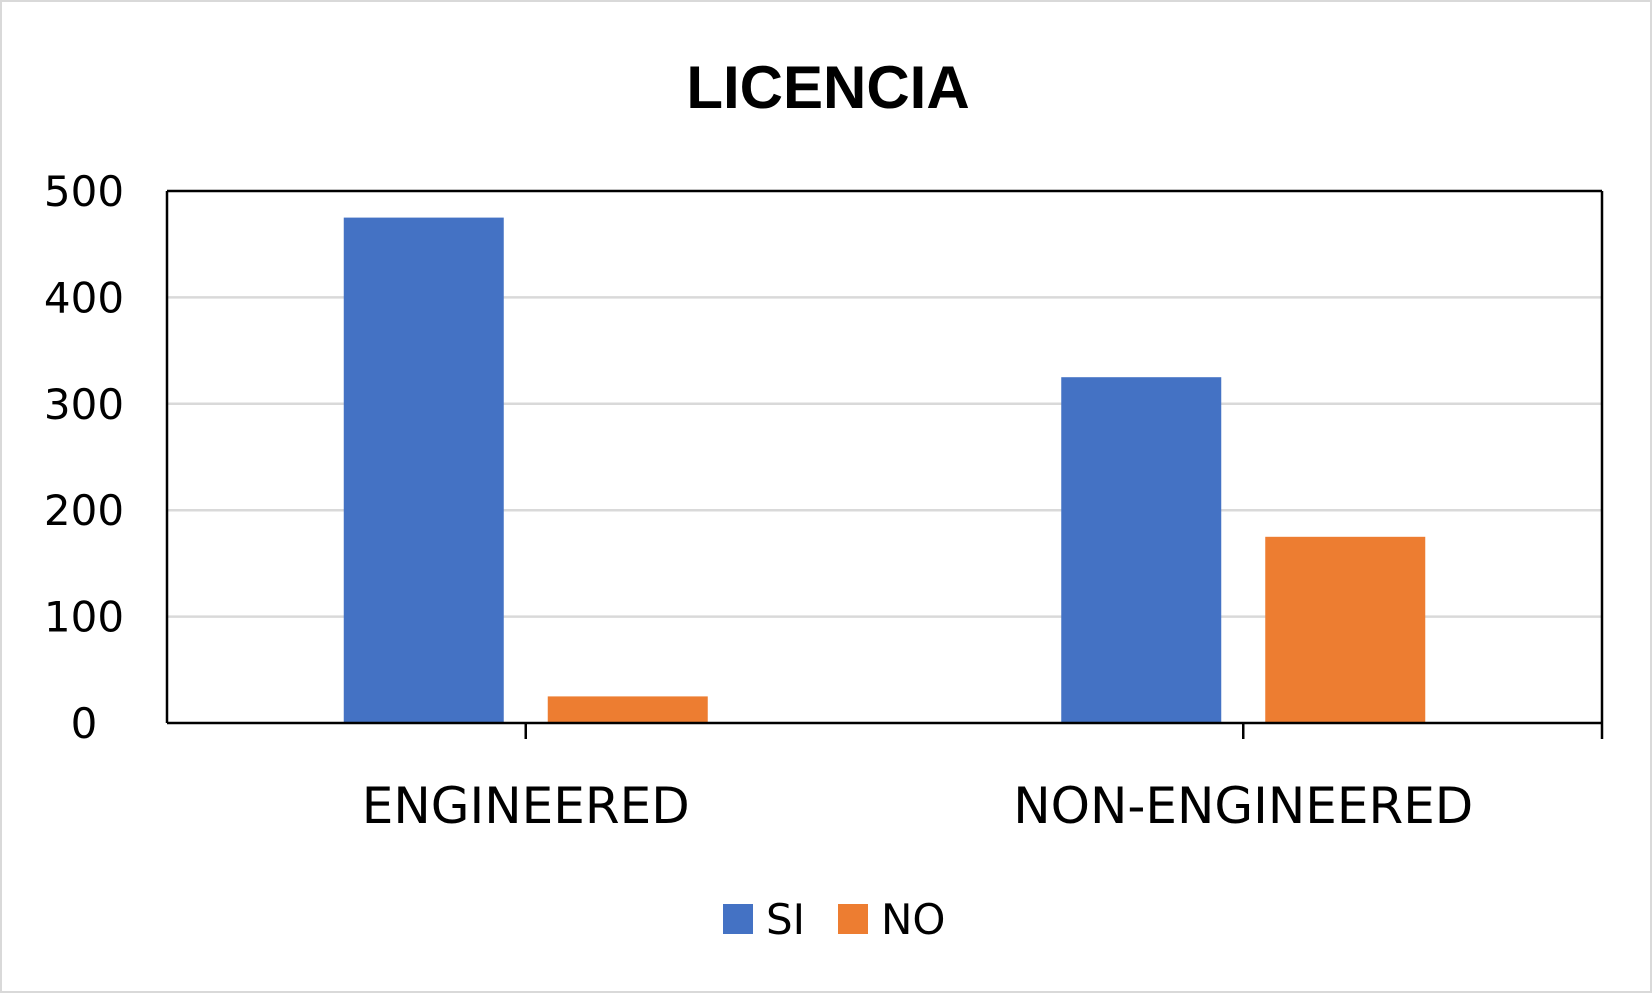 The width and height of the screenshot is (1652, 995). Describe the element at coordinates (526, 806) in the screenshot. I see `x-tick-label: ENGINEERED` at that location.